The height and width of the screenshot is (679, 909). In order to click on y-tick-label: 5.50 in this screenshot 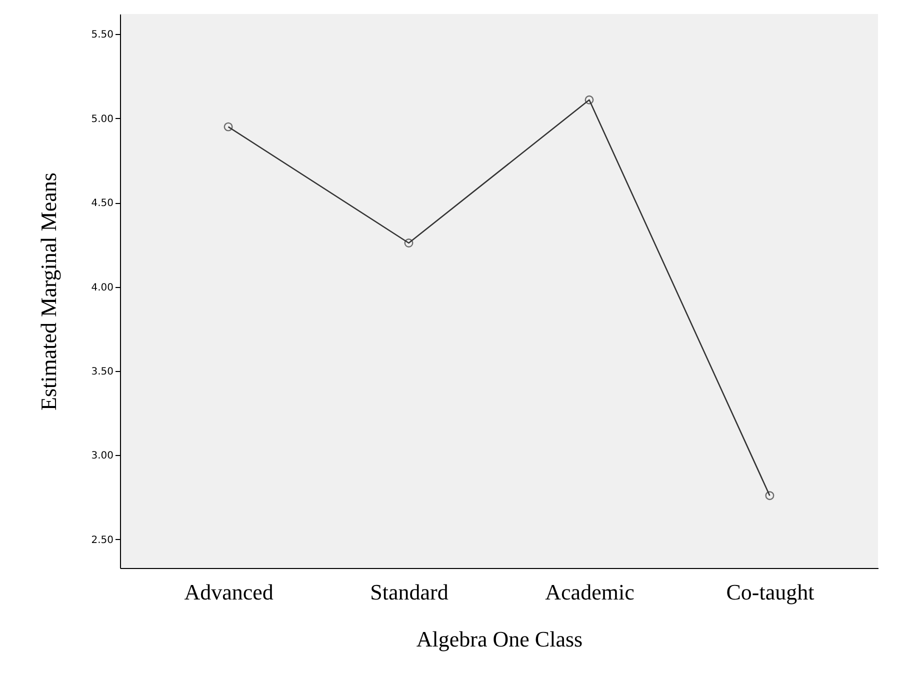, I will do `click(102, 35)`.